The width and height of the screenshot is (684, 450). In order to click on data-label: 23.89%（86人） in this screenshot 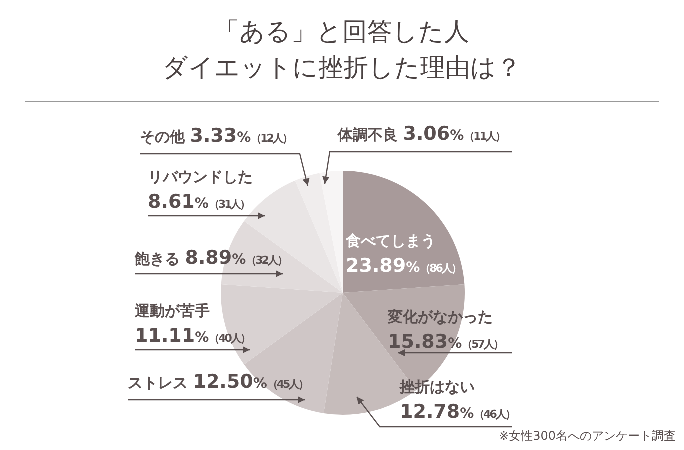, I will do `click(403, 266)`.